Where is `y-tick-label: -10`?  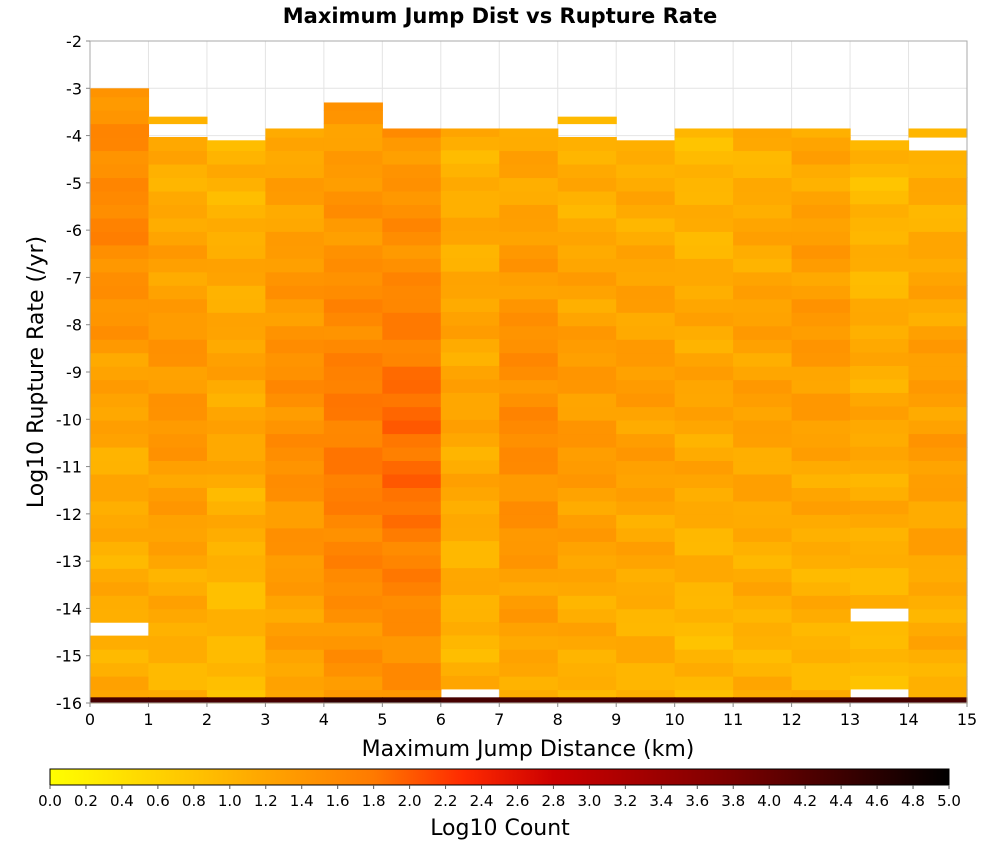
y-tick-label: -10 is located at coordinates (69, 419).